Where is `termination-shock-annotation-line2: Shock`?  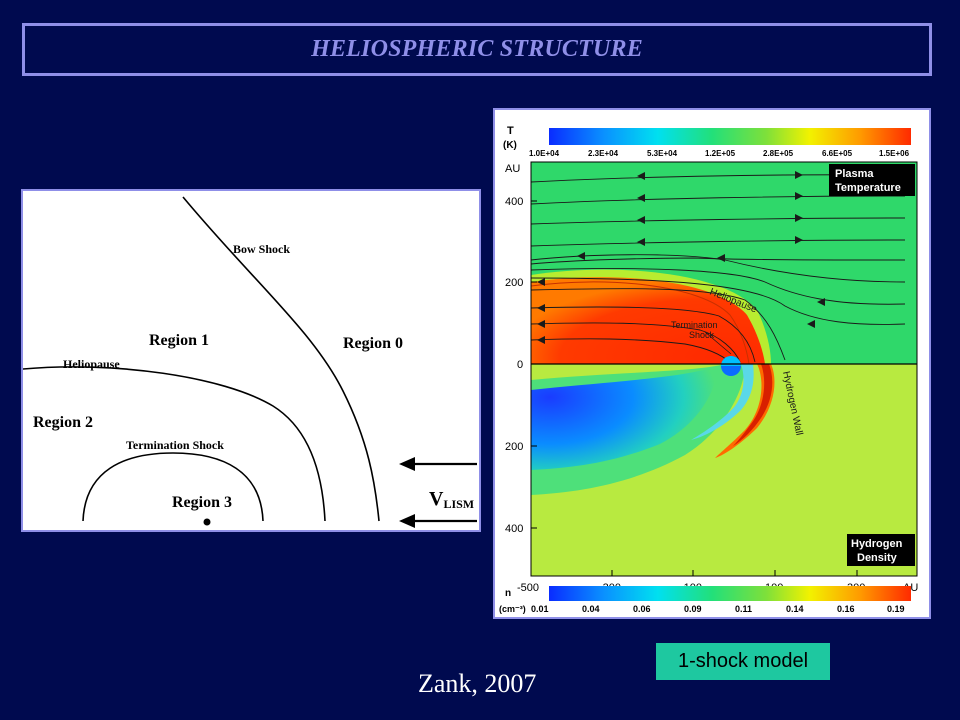 termination-shock-annotation-line2: Shock is located at coordinates (702, 335).